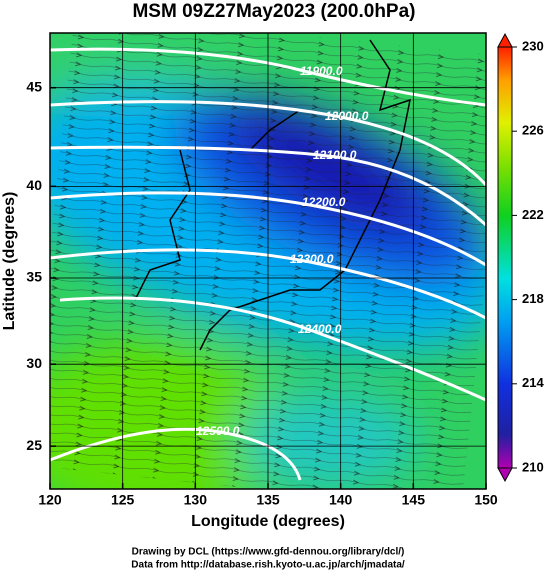 The width and height of the screenshot is (548, 573). What do you see at coordinates (486, 500) in the screenshot?
I see `x-tick-label: 150` at bounding box center [486, 500].